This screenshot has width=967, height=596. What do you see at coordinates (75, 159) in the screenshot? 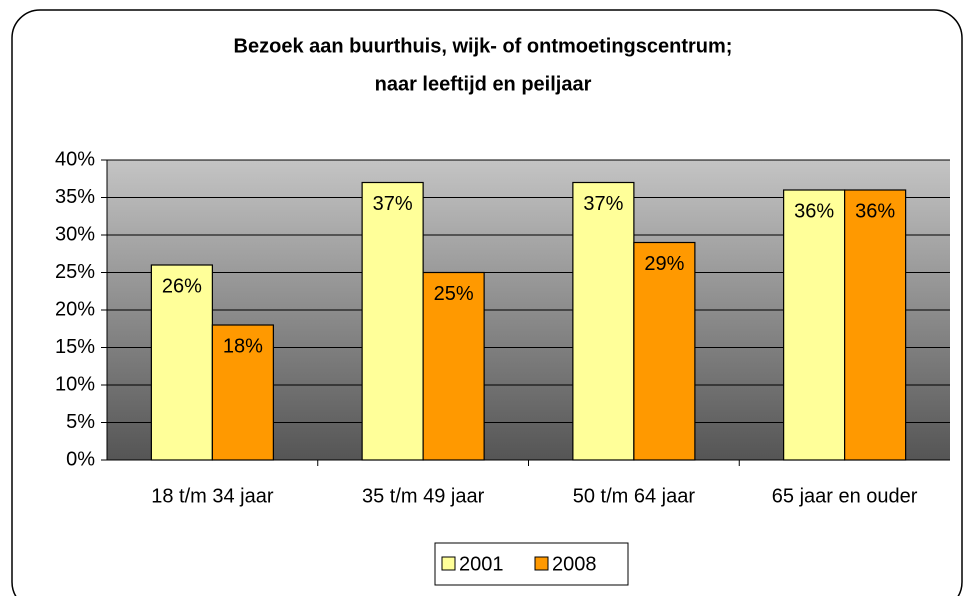
I see `y-tick-label: 40%` at bounding box center [75, 159].